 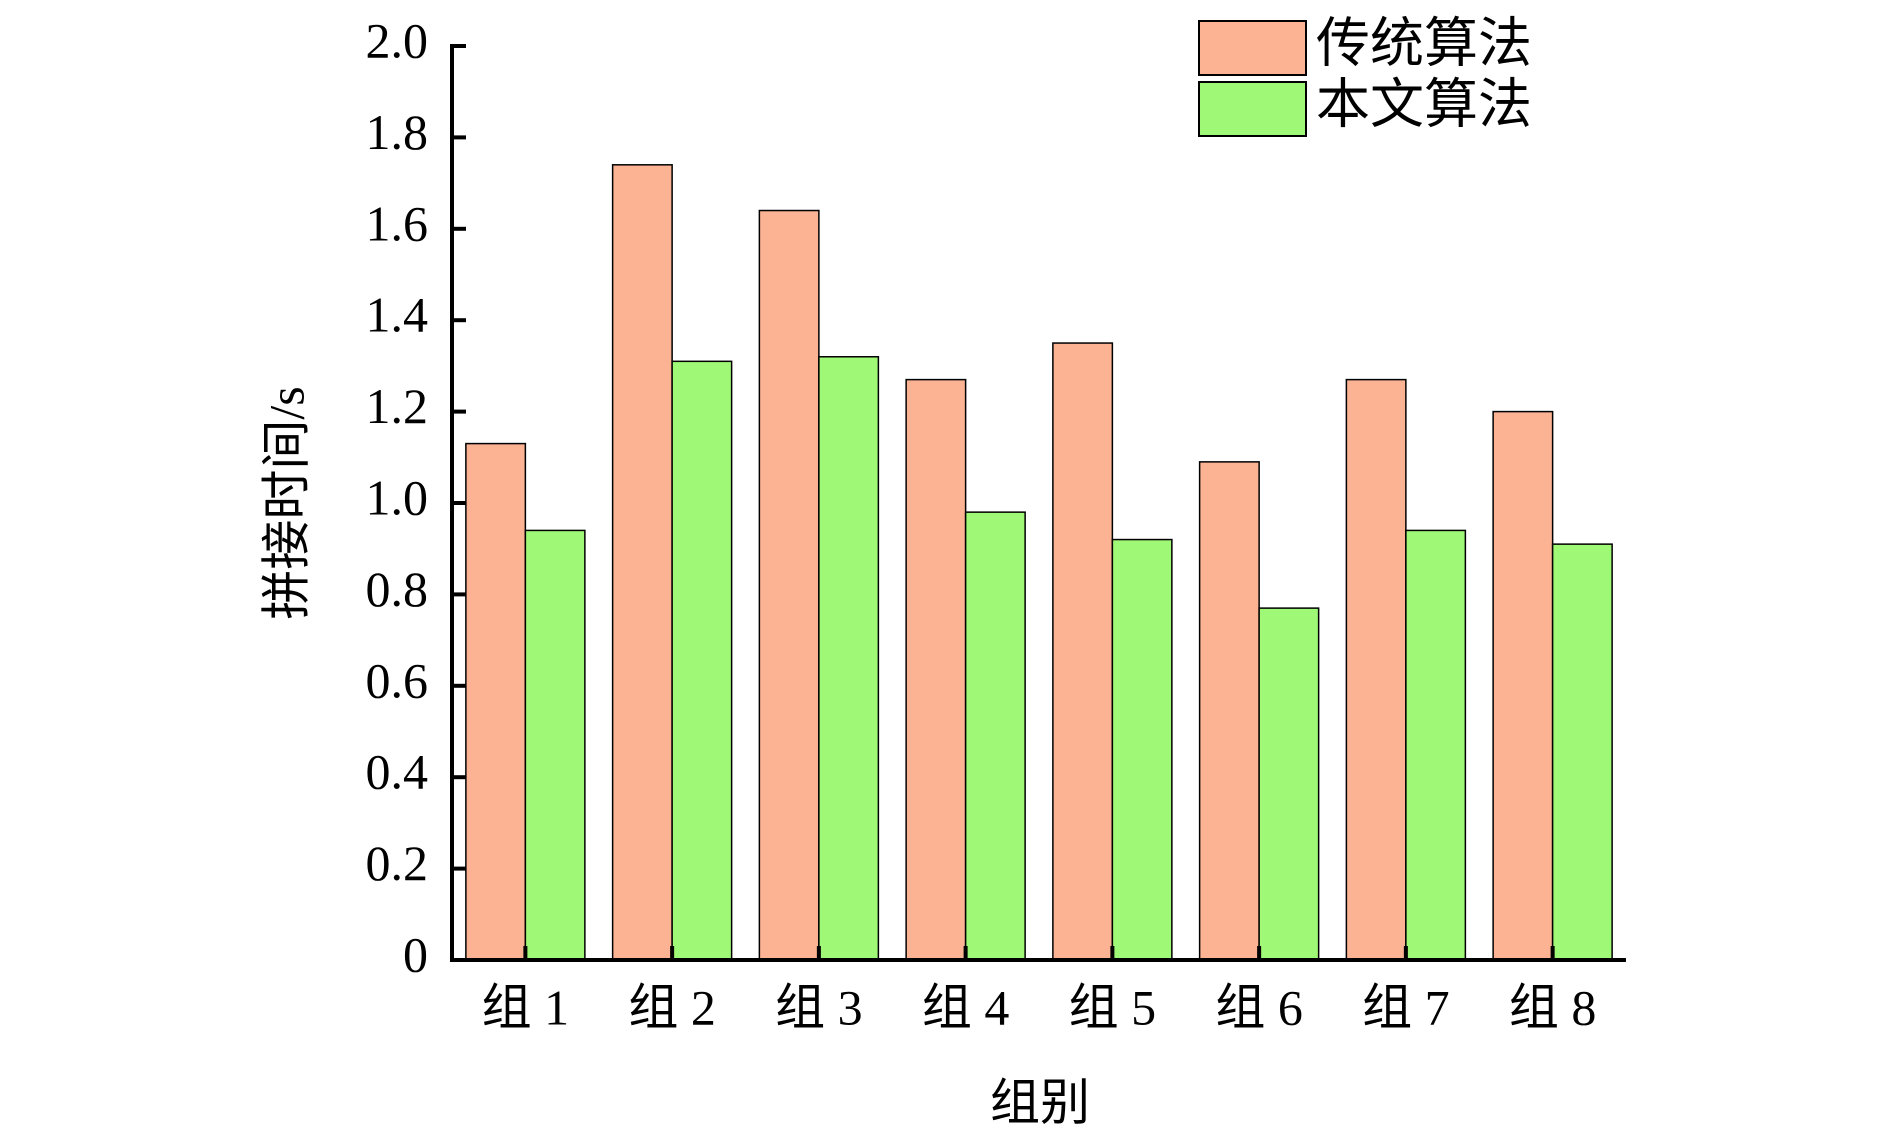 What do you see at coordinates (1040, 1102) in the screenshot?
I see `x-axis-title: 组别` at bounding box center [1040, 1102].